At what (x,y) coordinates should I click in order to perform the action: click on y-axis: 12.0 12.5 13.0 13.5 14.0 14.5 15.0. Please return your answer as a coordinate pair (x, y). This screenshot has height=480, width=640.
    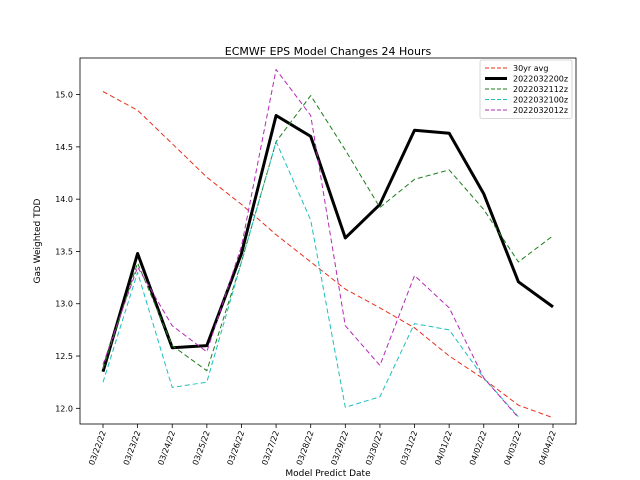
    Looking at the image, I should click on (67, 252).